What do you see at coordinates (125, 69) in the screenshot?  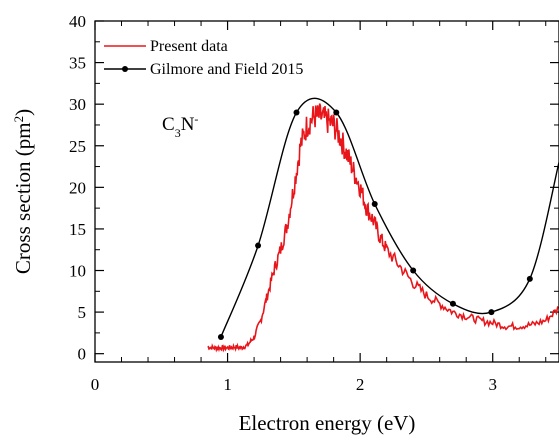 I see `legend-marker-gilmore-field` at bounding box center [125, 69].